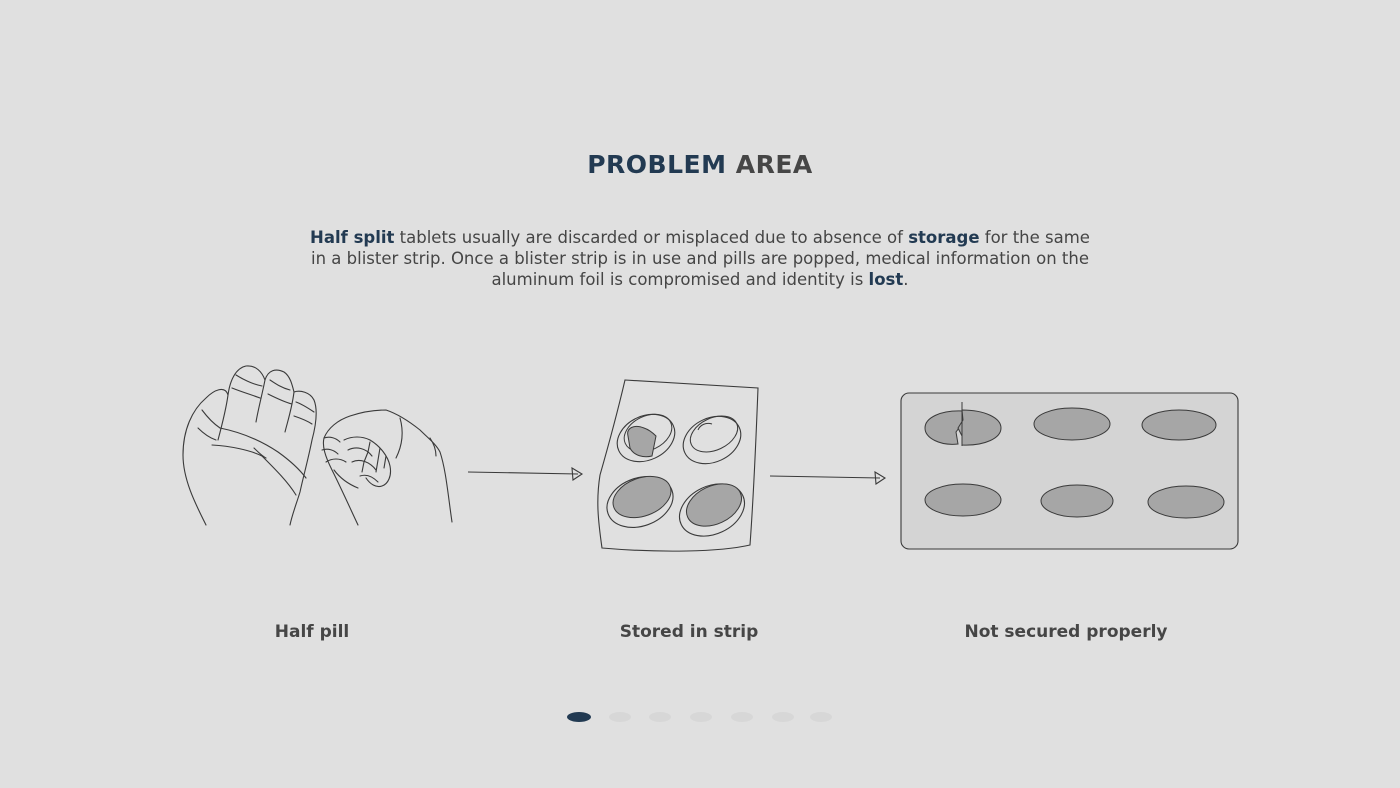  What do you see at coordinates (1069, 471) in the screenshot?
I see `large-blister-strip-illustration` at bounding box center [1069, 471].